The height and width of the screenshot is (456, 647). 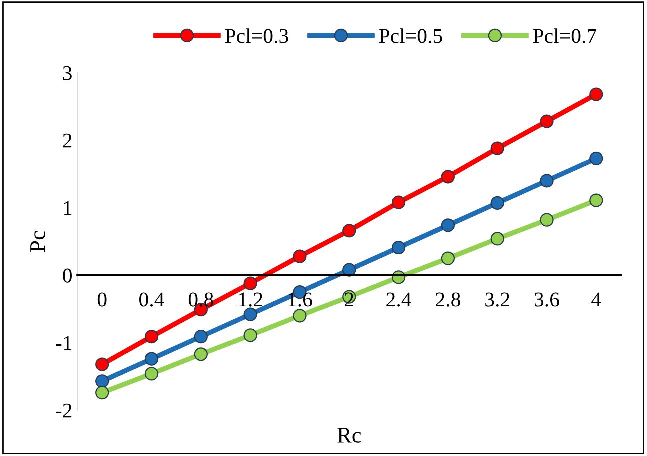 I want to click on x-tick-label: 3.2, so click(x=498, y=299).